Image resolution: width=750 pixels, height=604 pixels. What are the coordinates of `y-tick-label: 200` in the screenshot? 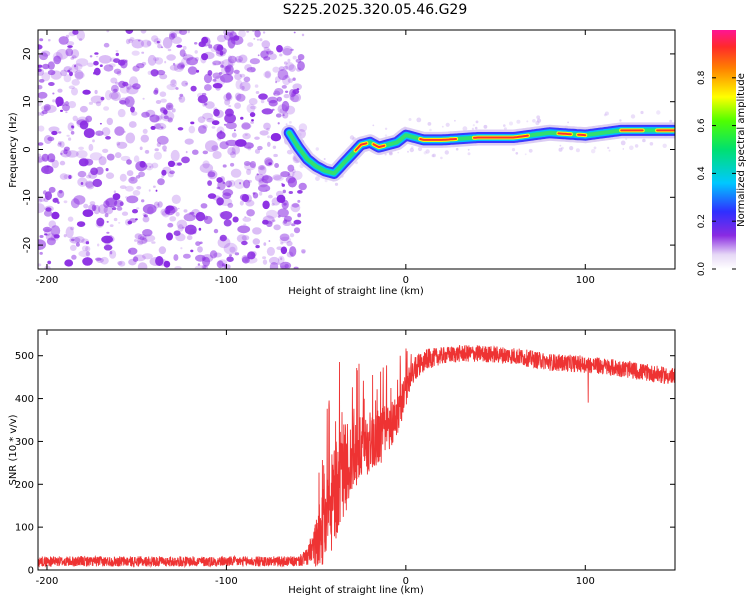 It's located at (24, 485).